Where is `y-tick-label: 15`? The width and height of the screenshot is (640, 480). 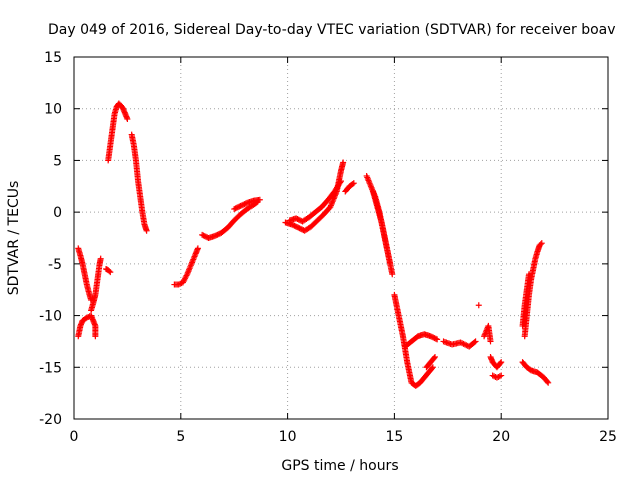
y-tick-label: 15 is located at coordinates (53, 58).